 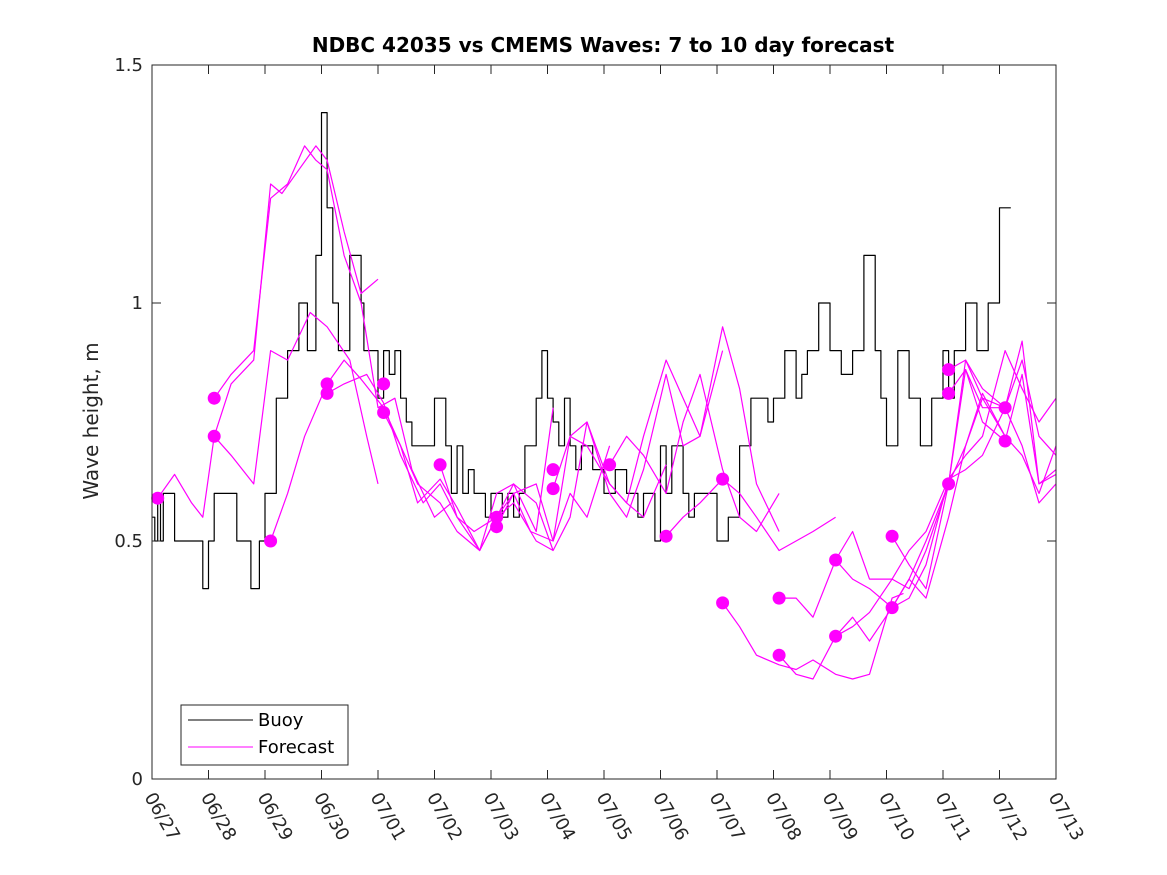 I want to click on y-axis-label: Wave height, m, so click(x=91, y=420).